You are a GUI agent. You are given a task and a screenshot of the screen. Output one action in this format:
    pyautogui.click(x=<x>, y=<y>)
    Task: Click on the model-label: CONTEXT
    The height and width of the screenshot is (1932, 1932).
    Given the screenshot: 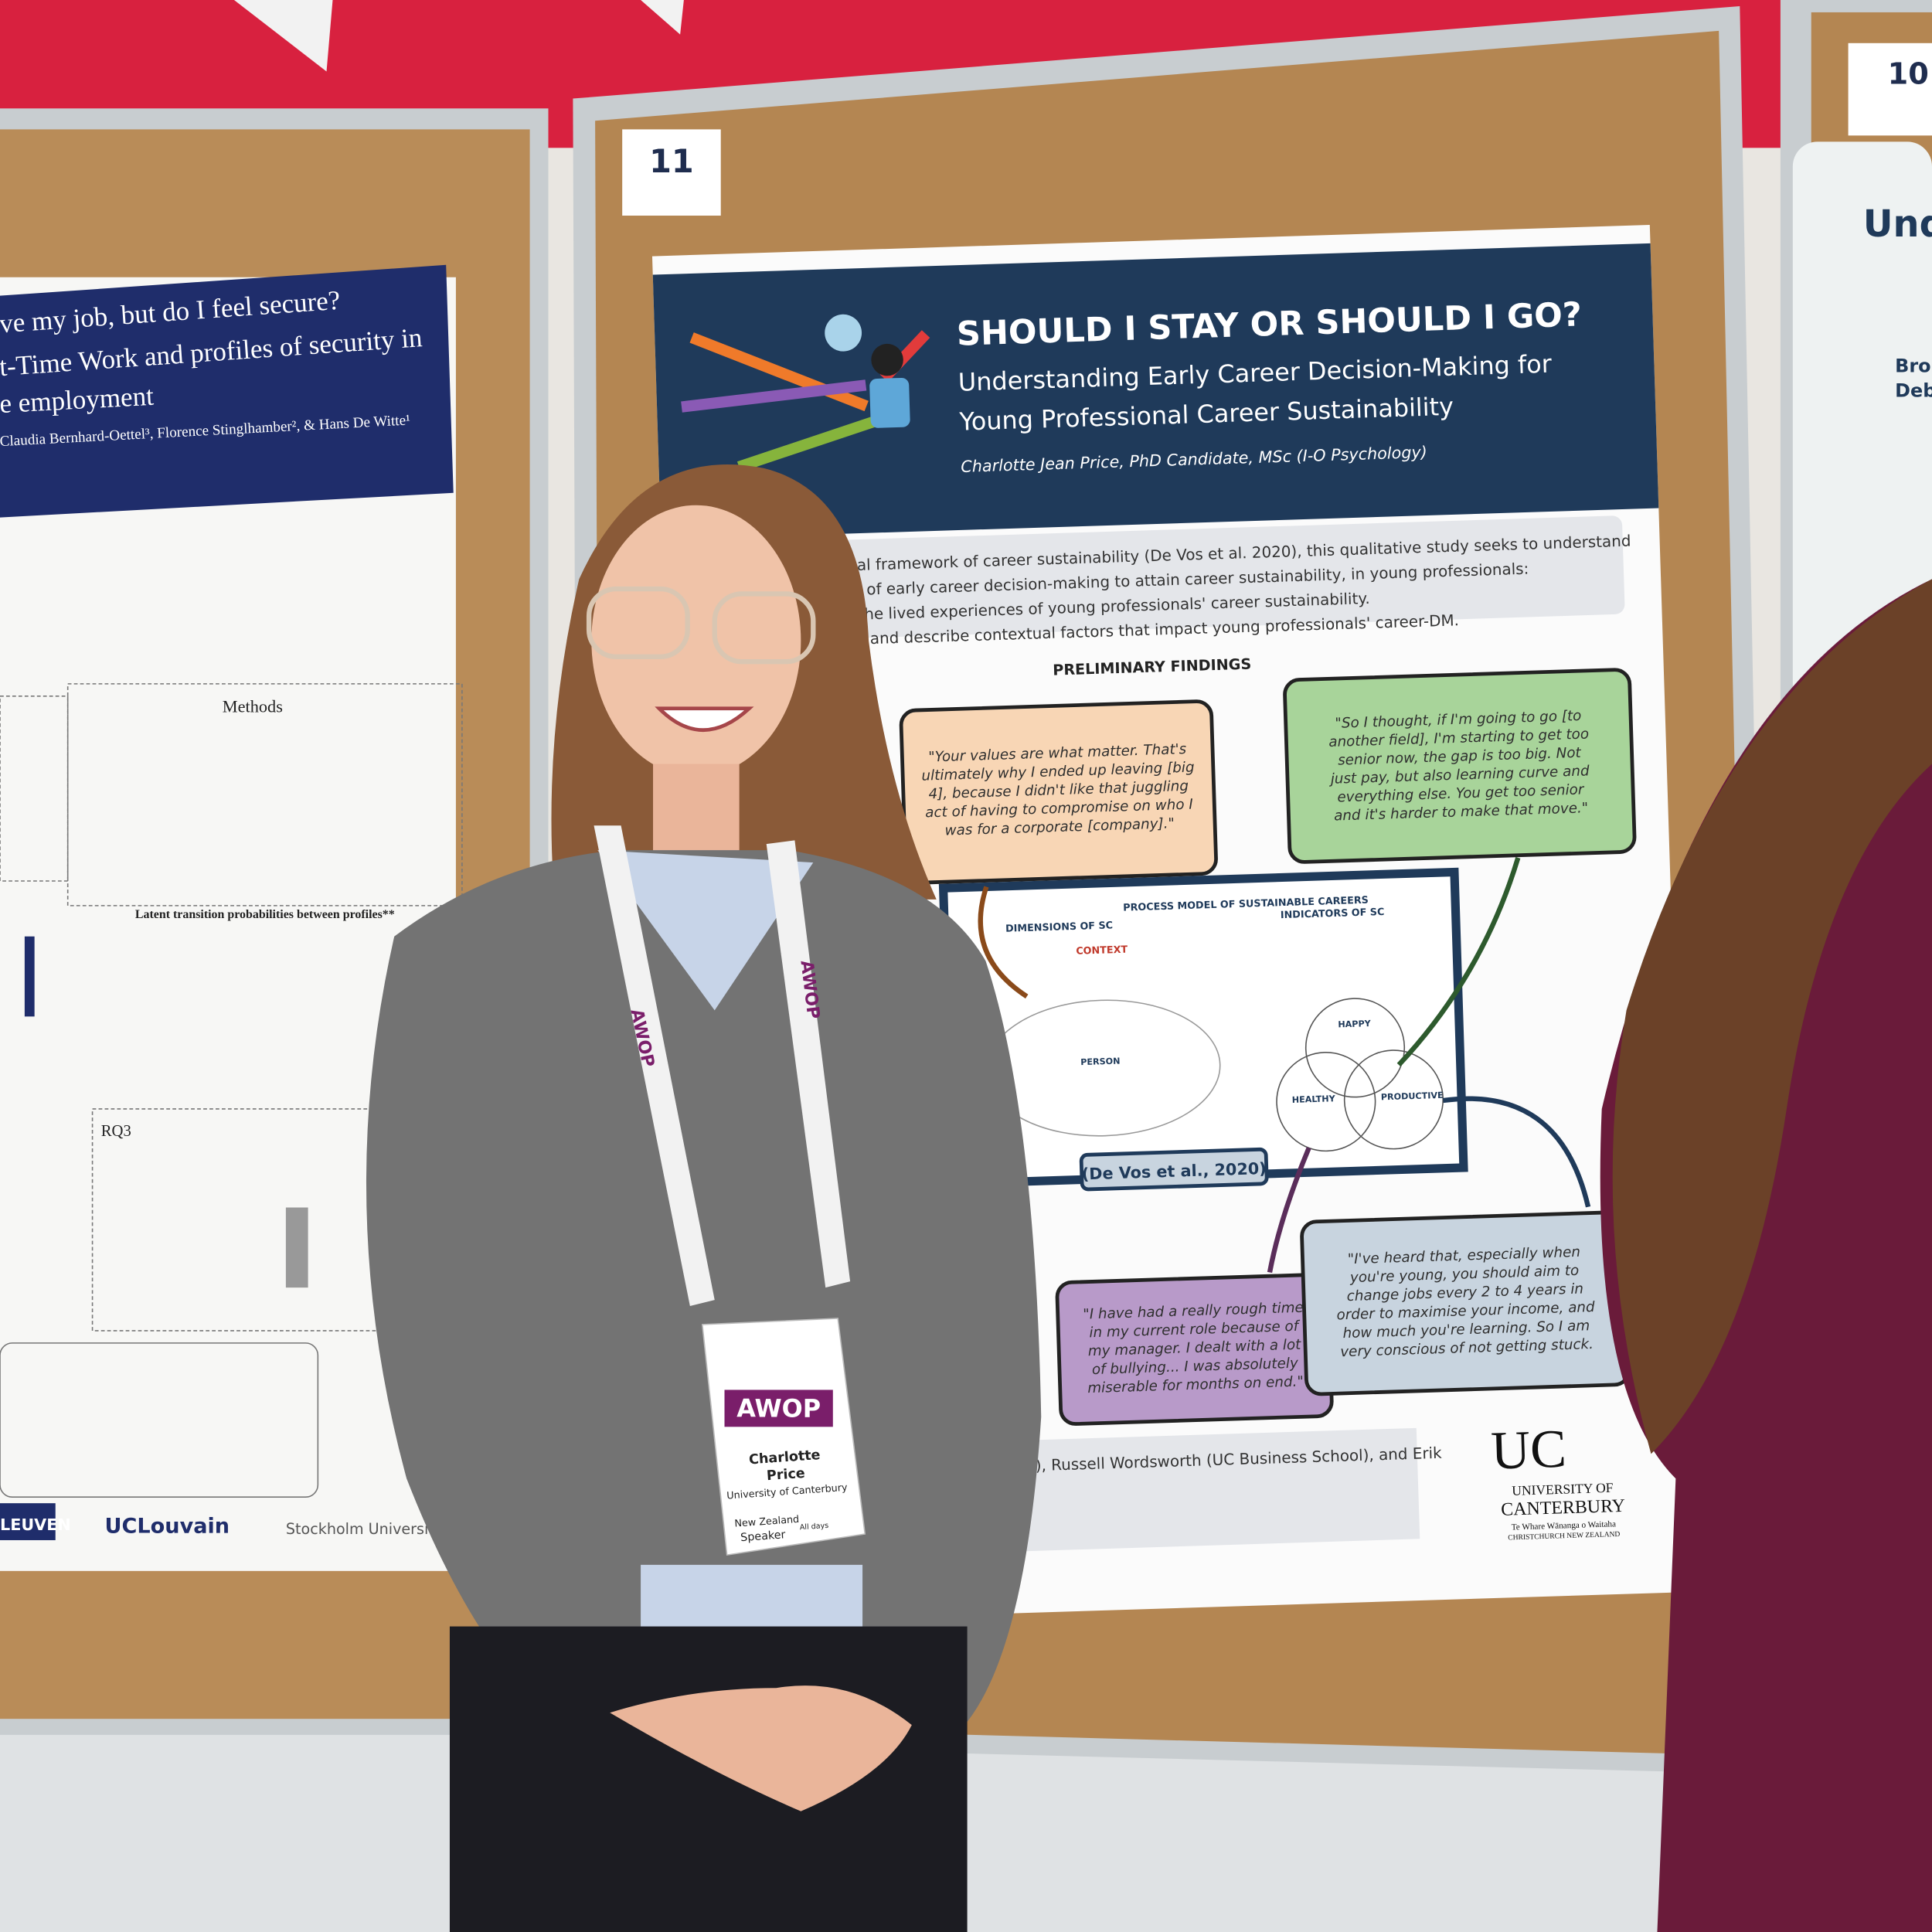 What is the action you would take?
    pyautogui.click(x=1102, y=950)
    